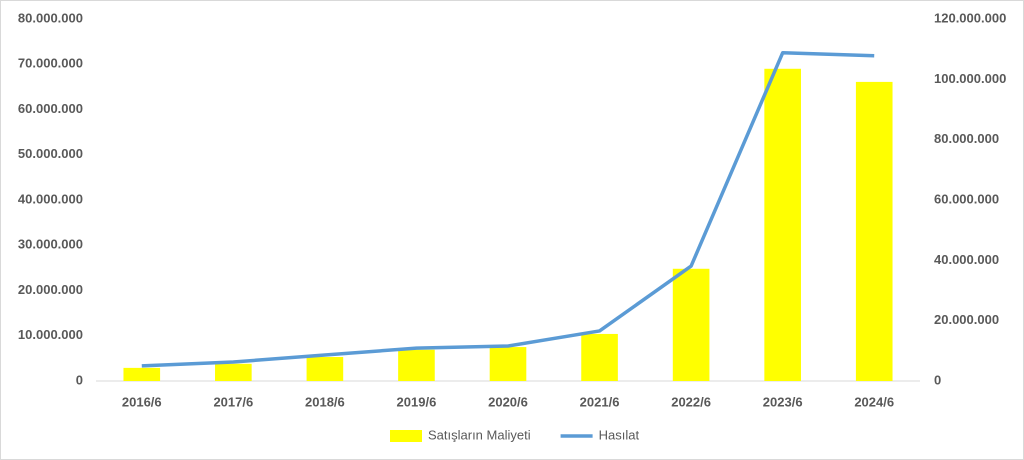 The height and width of the screenshot is (460, 1024). Describe the element at coordinates (50, 63) in the screenshot. I see `y-tick-label: 70.000.000` at that location.